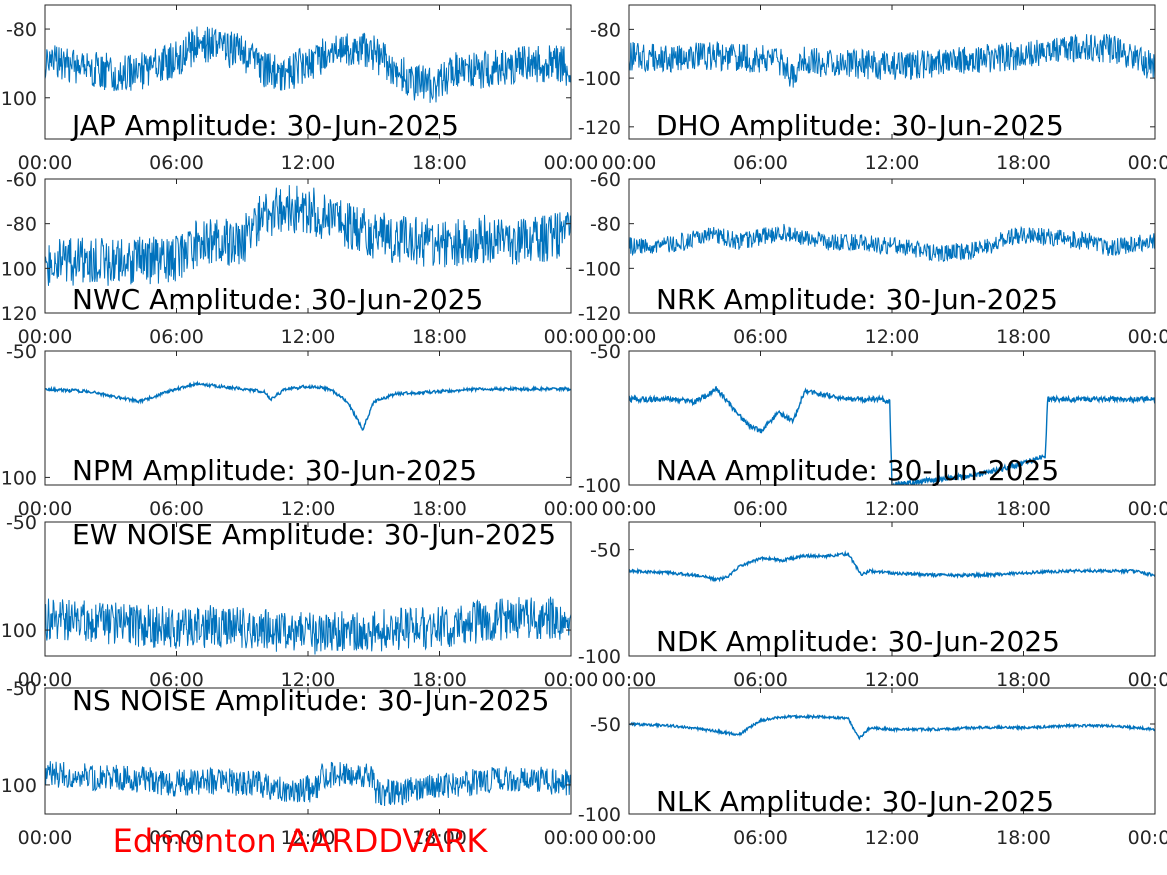 This screenshot has height=875, width=1167. I want to click on panel-title: NAA Amplitude: 30-Jun-2025, so click(857, 470).